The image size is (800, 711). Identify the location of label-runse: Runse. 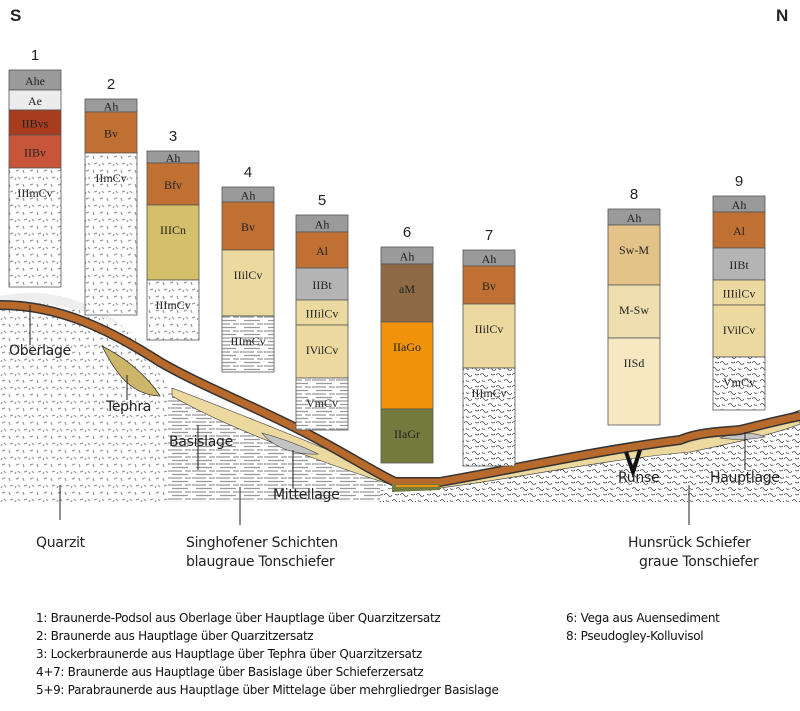
(639, 478).